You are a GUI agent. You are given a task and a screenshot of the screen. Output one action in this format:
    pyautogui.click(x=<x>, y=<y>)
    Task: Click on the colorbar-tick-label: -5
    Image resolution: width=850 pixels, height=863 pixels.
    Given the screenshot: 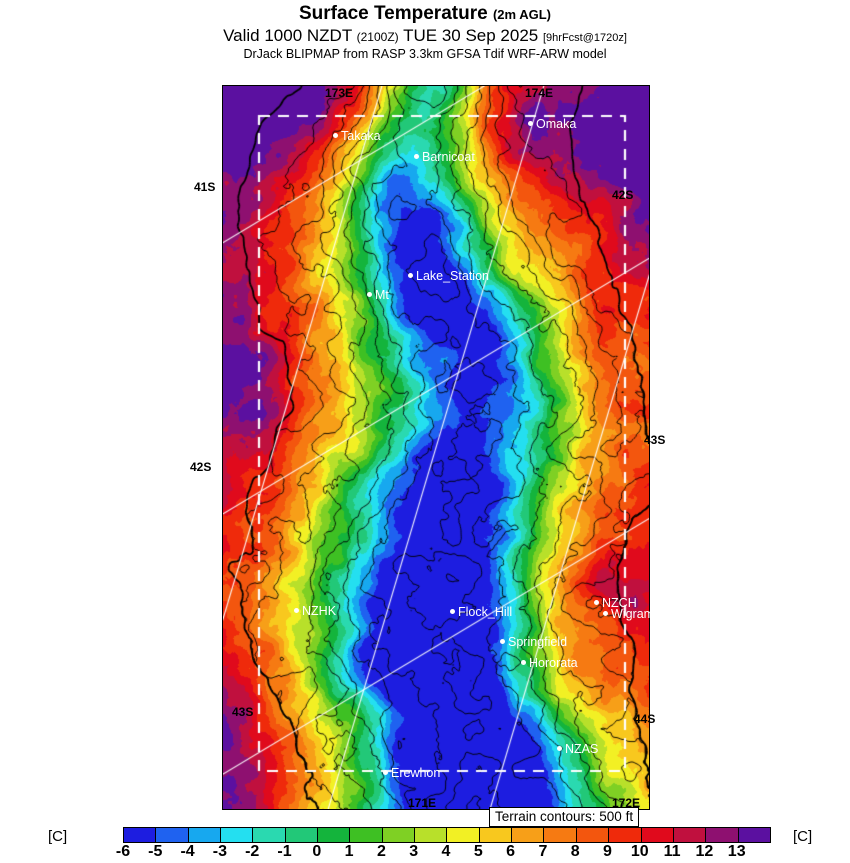 What is the action you would take?
    pyautogui.click(x=155, y=851)
    